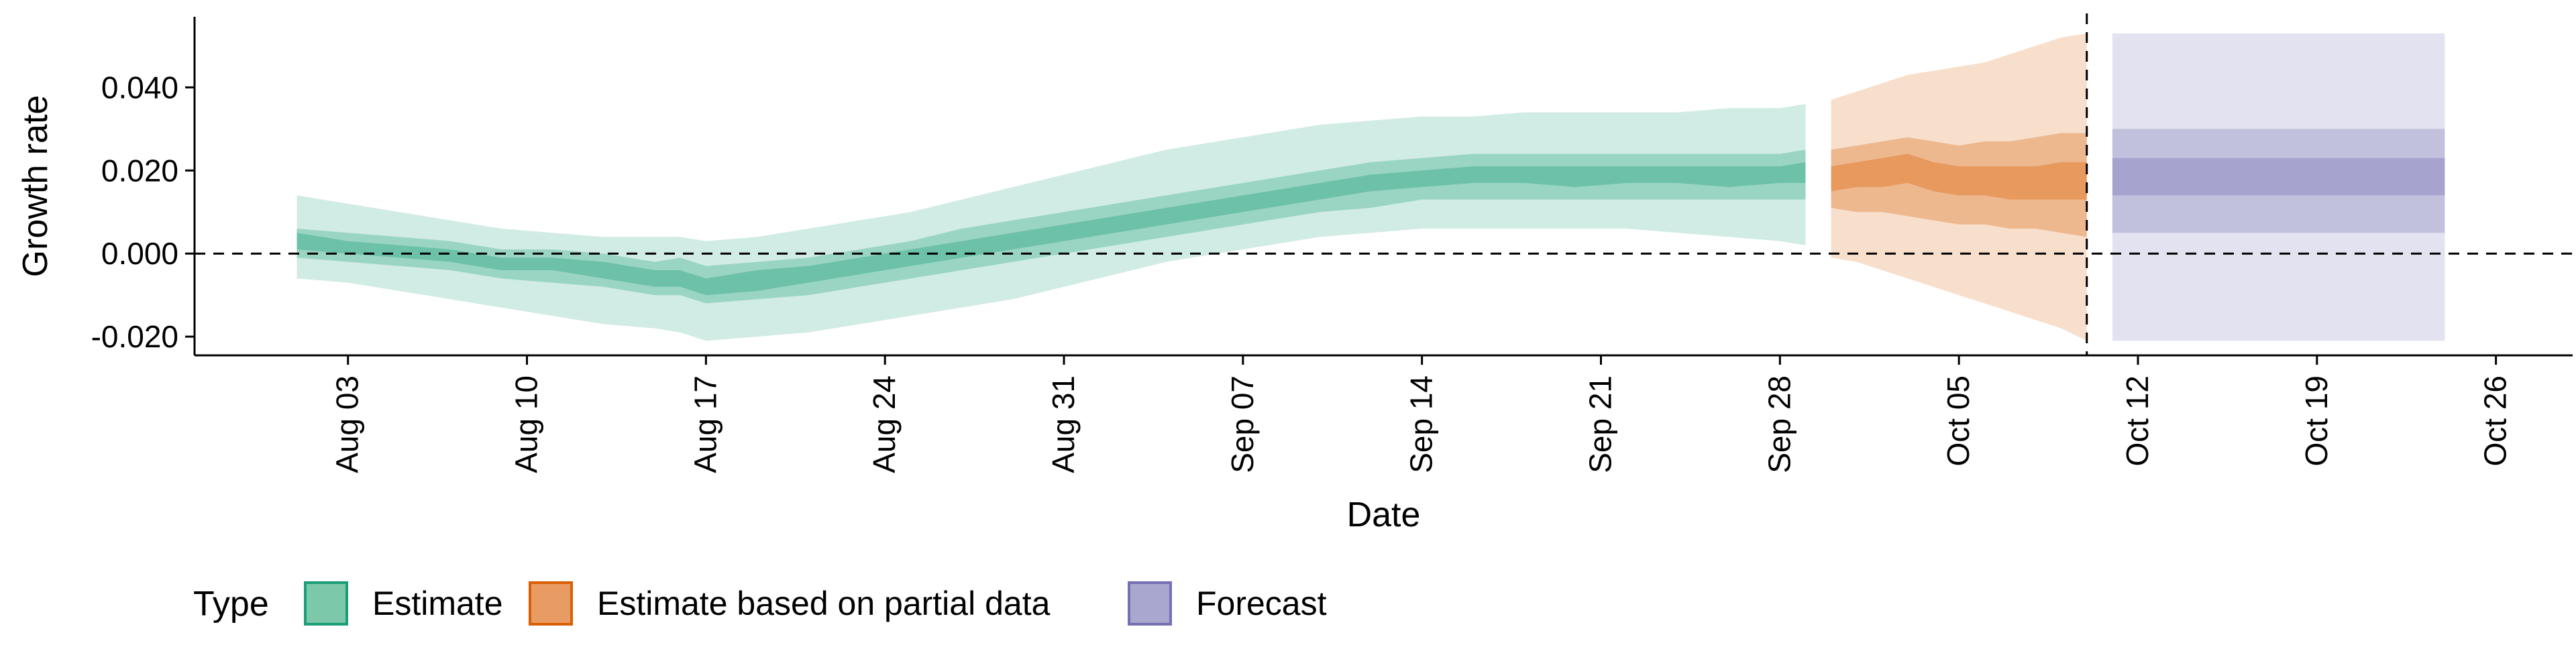 This screenshot has width=2576, height=647. I want to click on legend-item-forecast: Forecast, so click(1227, 603).